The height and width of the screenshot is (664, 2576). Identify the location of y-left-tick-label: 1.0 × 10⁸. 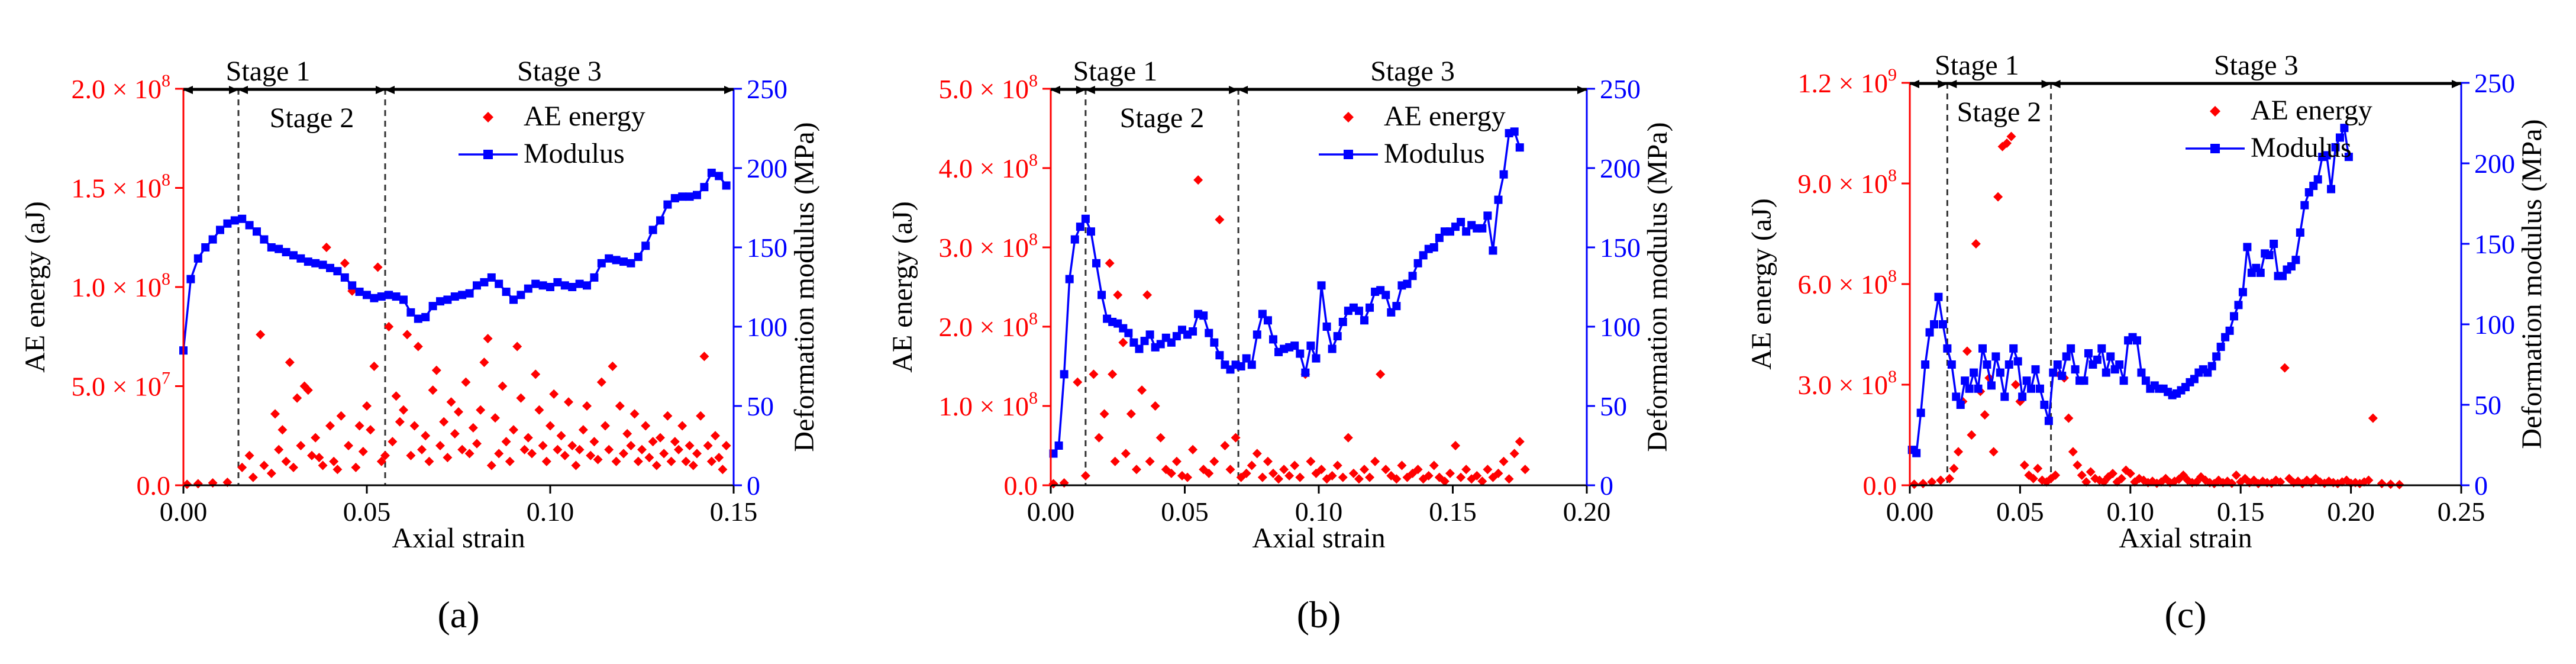
(121, 285).